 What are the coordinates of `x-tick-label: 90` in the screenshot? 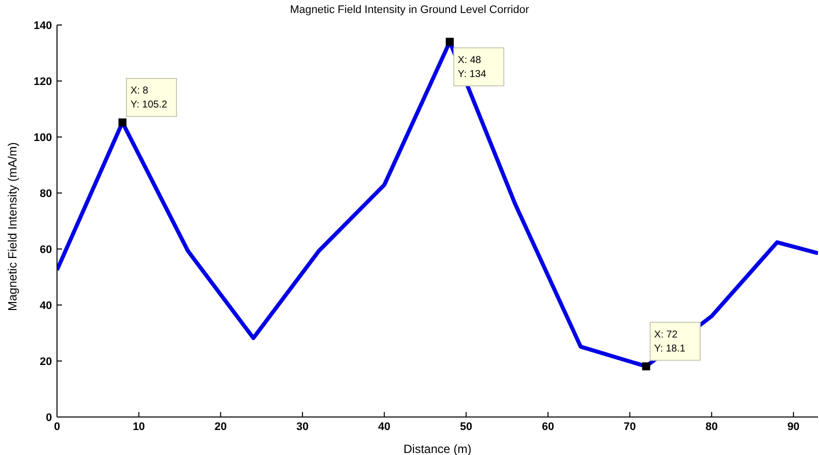 It's located at (793, 426).